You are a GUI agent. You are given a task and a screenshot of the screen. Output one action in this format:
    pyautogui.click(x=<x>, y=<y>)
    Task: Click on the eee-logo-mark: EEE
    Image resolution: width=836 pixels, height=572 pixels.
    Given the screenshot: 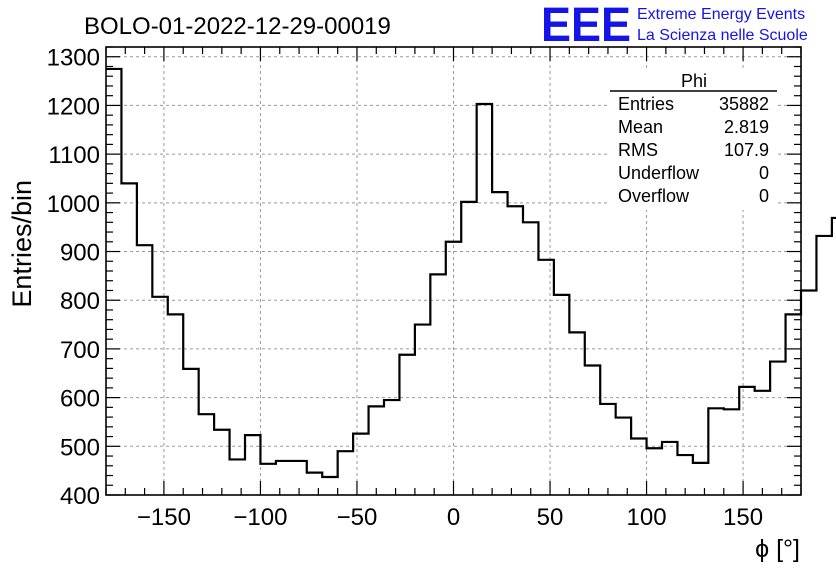 What is the action you would take?
    pyautogui.click(x=586, y=26)
    